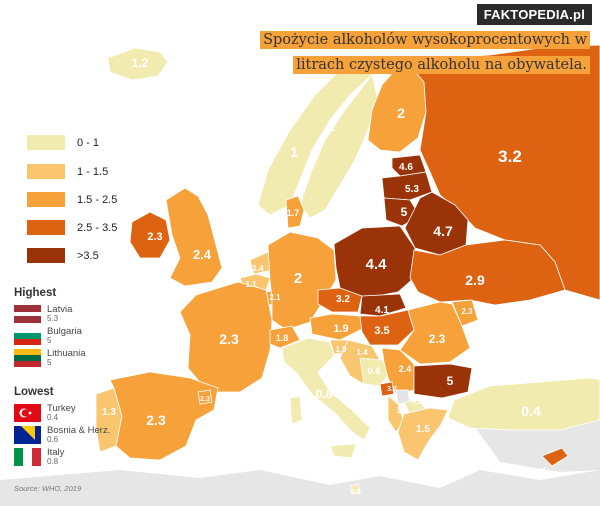  Describe the element at coordinates (229, 339) in the screenshot. I see `label-france: 2.3` at that location.